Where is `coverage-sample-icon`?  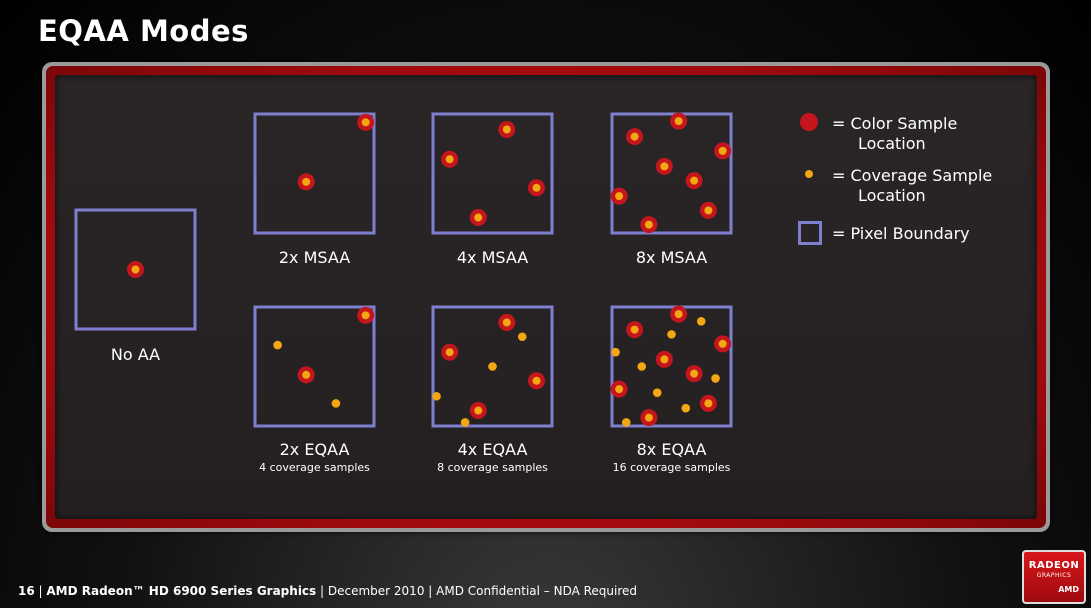
coverage-sample-icon is located at coordinates (809, 174).